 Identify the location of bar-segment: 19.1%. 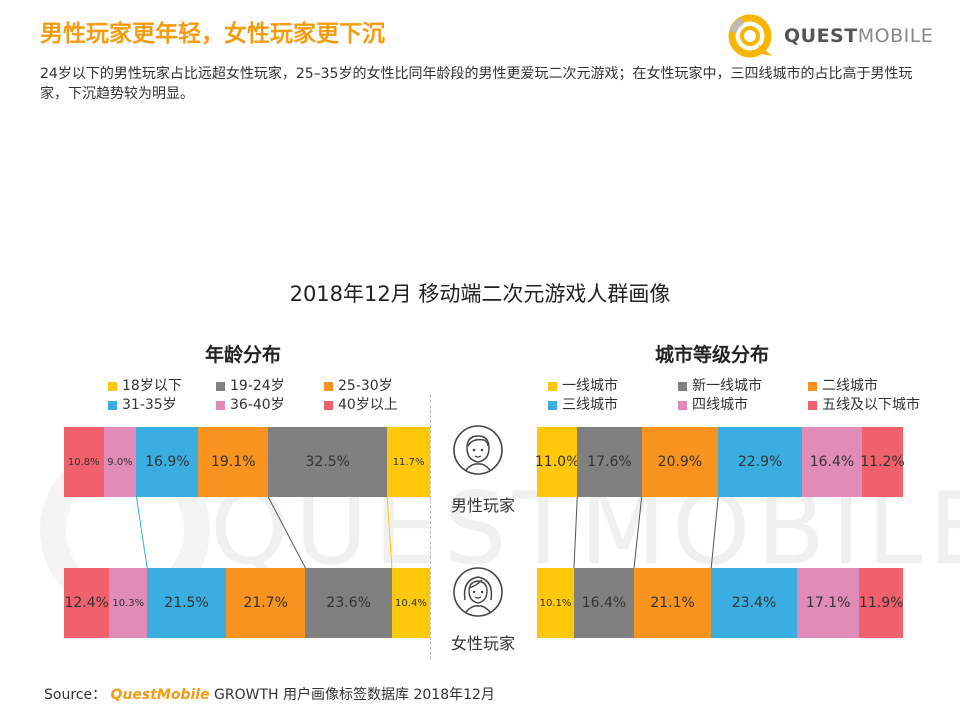
(233, 462).